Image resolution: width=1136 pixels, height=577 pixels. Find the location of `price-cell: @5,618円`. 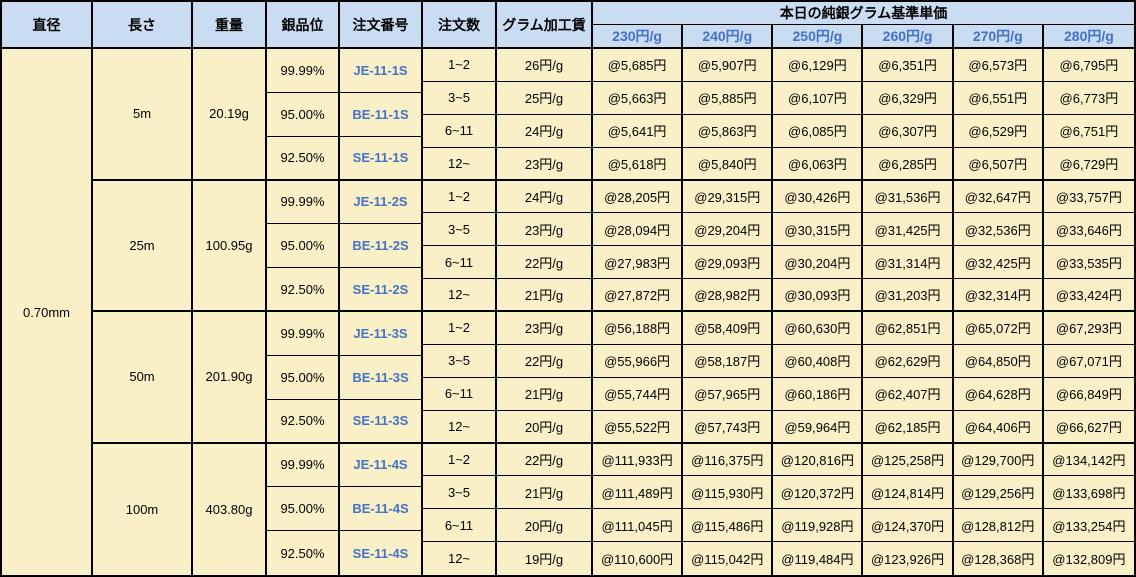

price-cell: @5,618円 is located at coordinates (638, 164).